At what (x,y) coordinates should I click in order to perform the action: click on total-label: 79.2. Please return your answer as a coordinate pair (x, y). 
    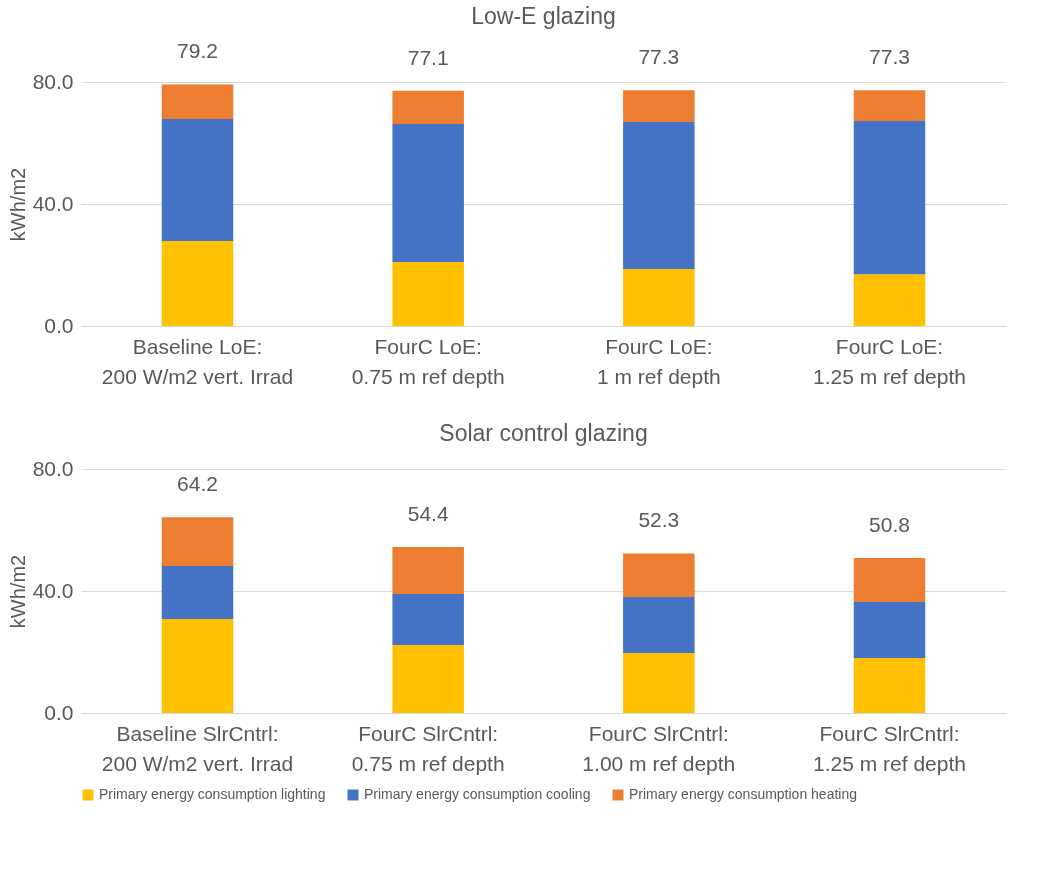
    Looking at the image, I should click on (197, 51).